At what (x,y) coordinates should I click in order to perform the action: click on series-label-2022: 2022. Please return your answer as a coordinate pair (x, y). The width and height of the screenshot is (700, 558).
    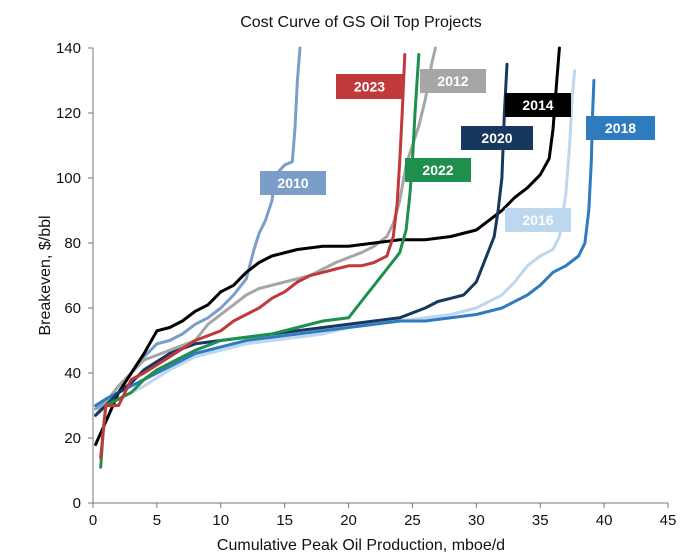
    Looking at the image, I should click on (438, 170).